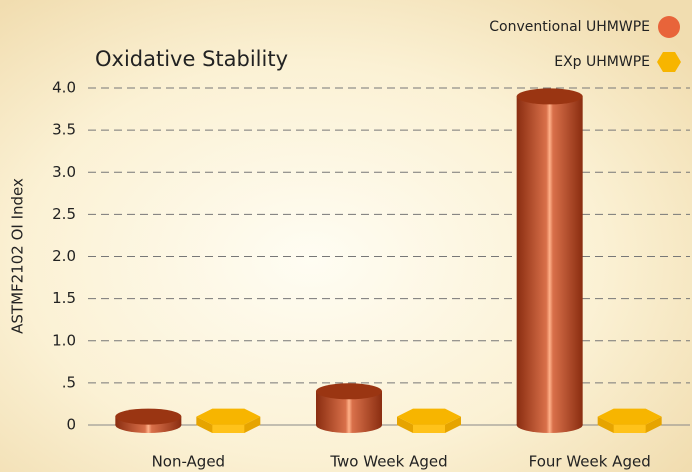 This screenshot has width=692, height=472. I want to click on x-tick-label: Two Week Aged, so click(388, 462).